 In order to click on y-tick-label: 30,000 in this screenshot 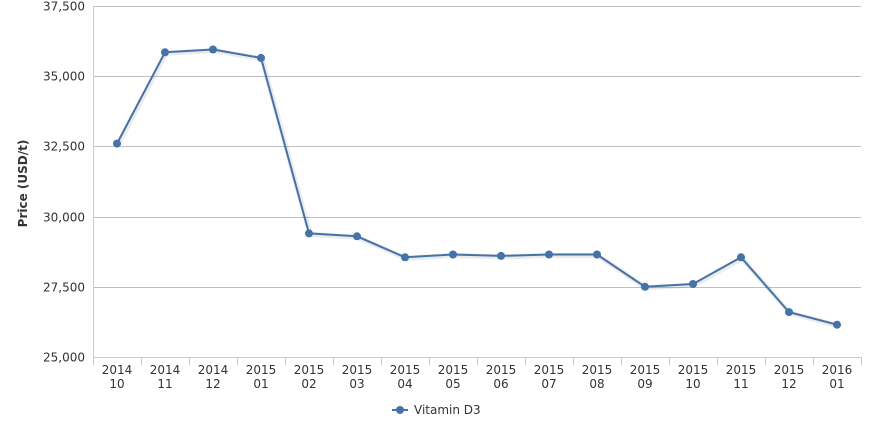, I will do `click(64, 218)`.